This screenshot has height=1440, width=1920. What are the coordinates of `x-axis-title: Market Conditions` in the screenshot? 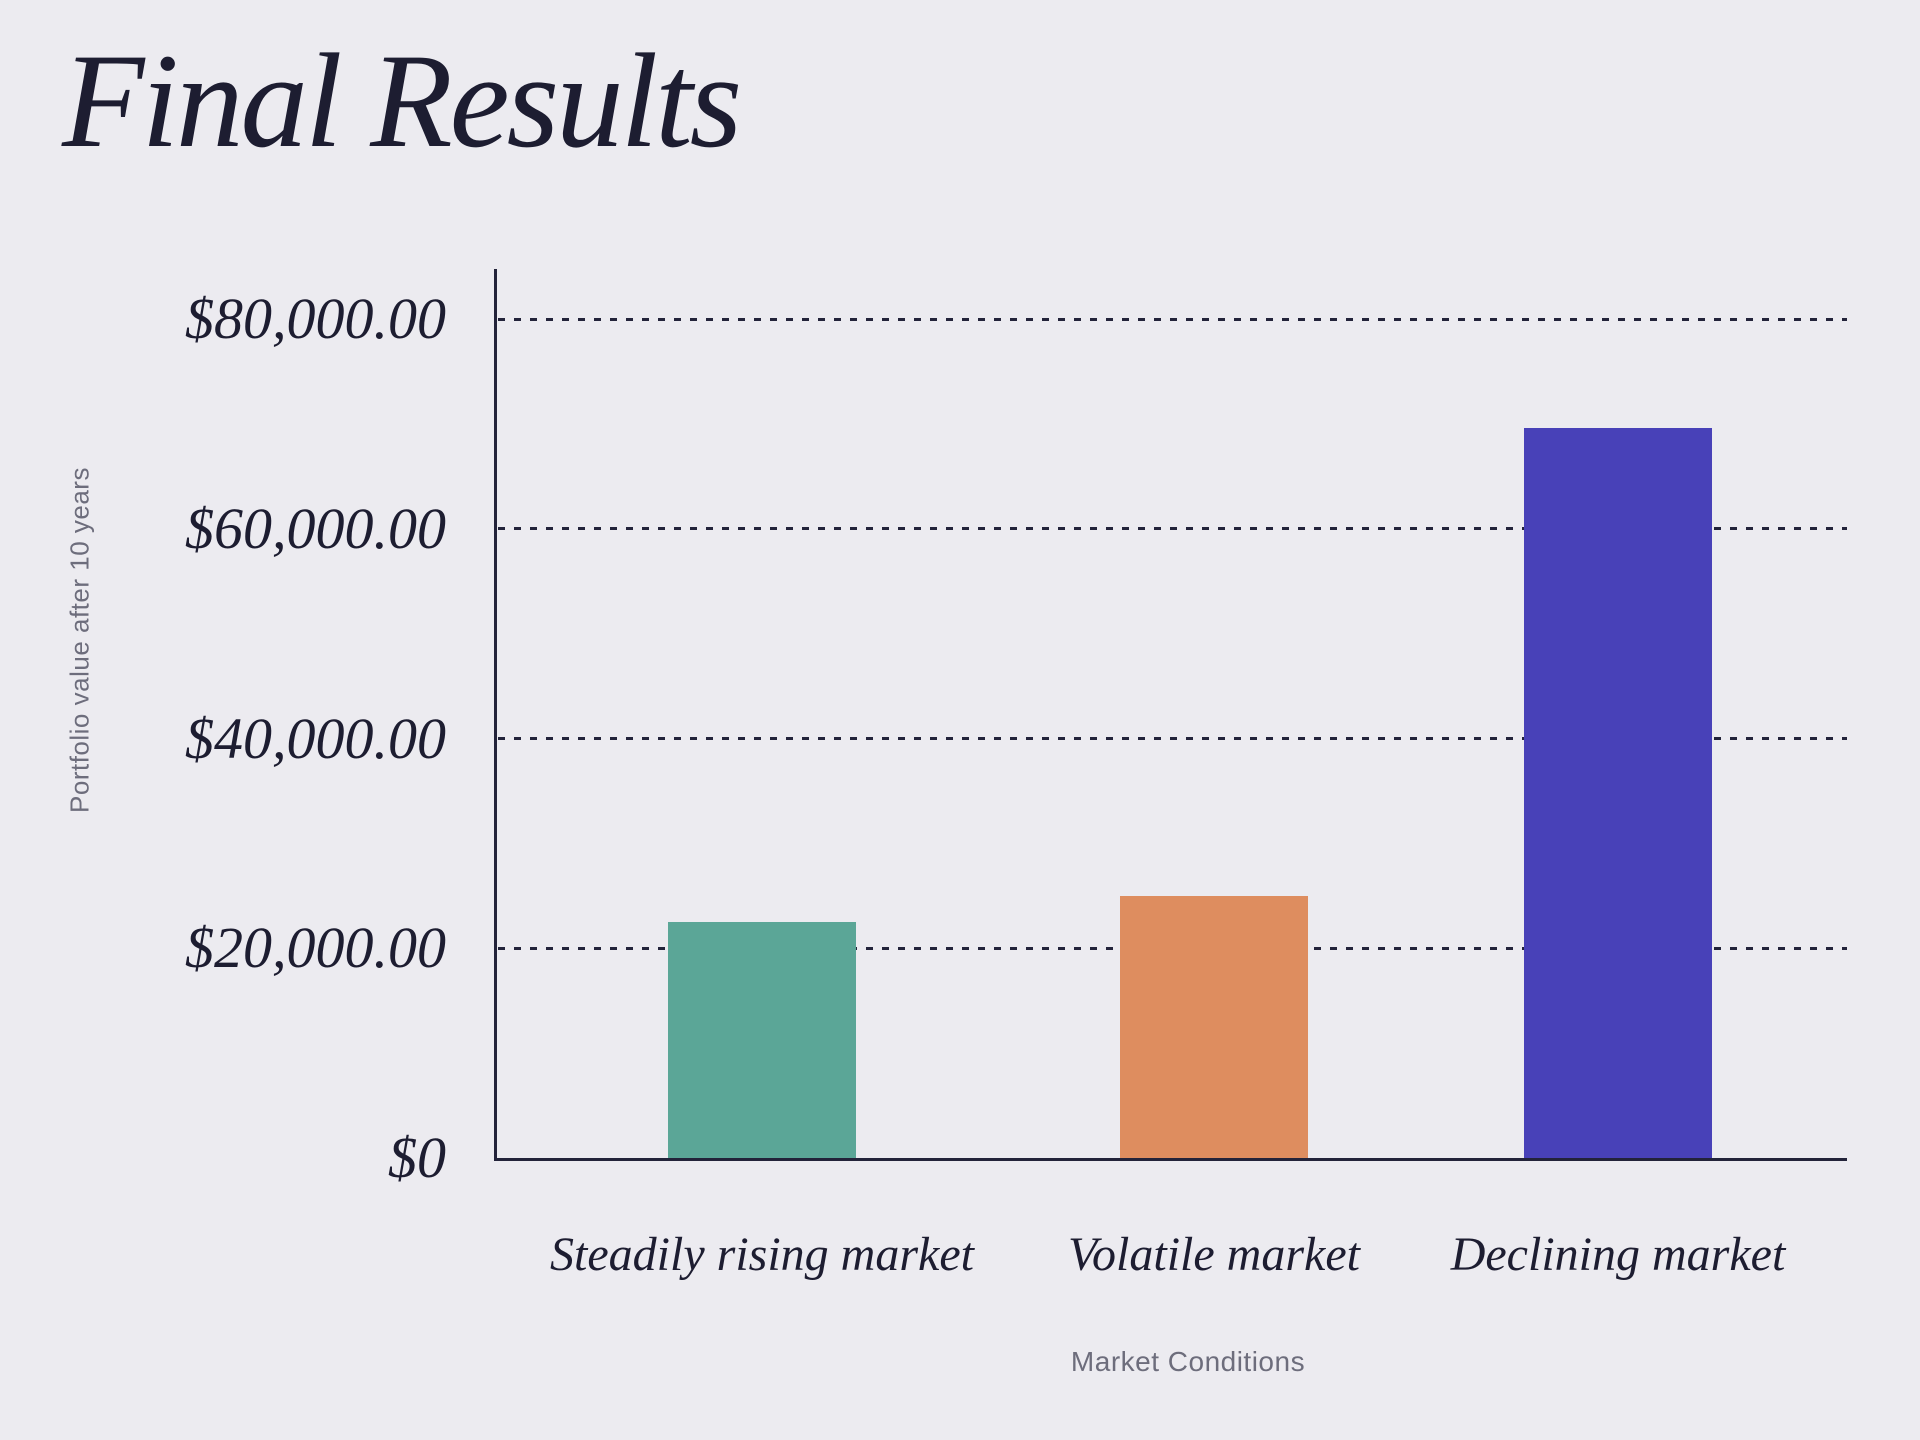 It's located at (1188, 1361).